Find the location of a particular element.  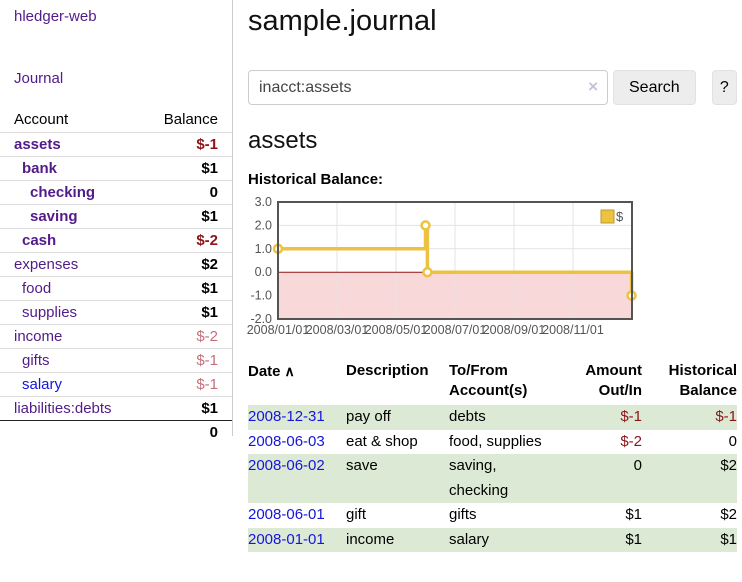

account-row: checking 0 is located at coordinates (116, 192).